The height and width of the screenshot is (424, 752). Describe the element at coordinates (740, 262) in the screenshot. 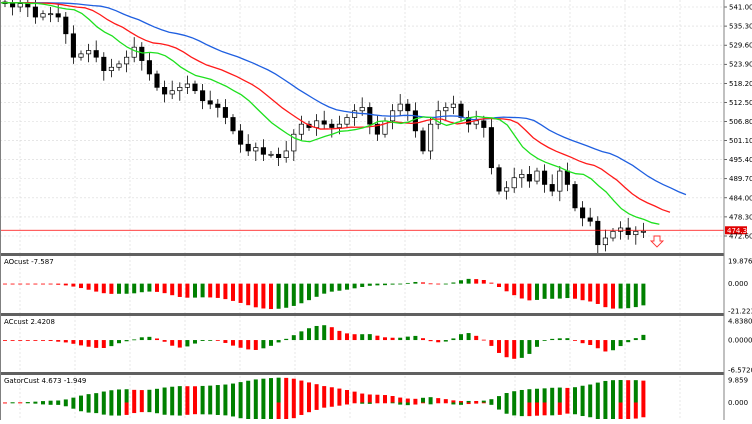

I see `ao-y-tick-label: 19.876` at that location.